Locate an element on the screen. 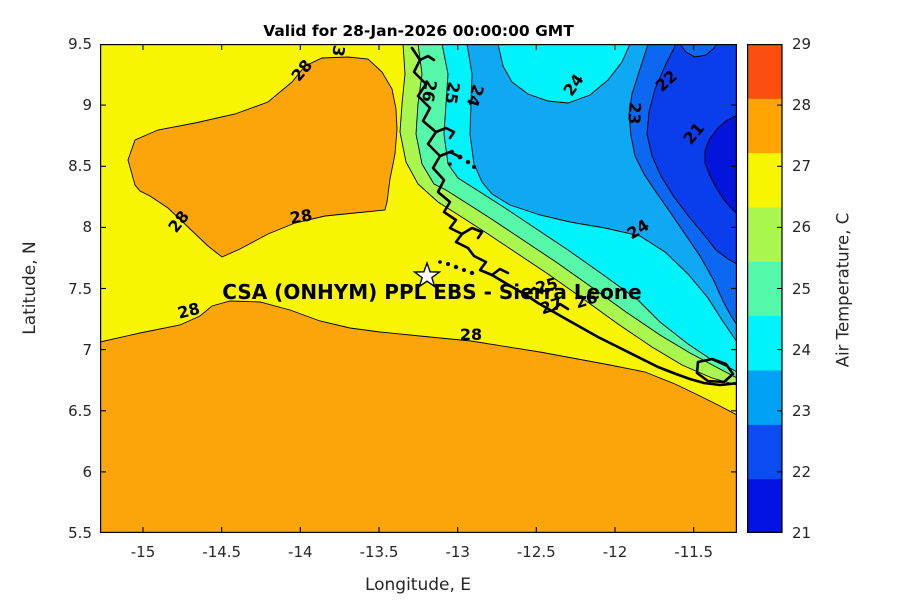  cbar-tick: 29 is located at coordinates (802, 44).